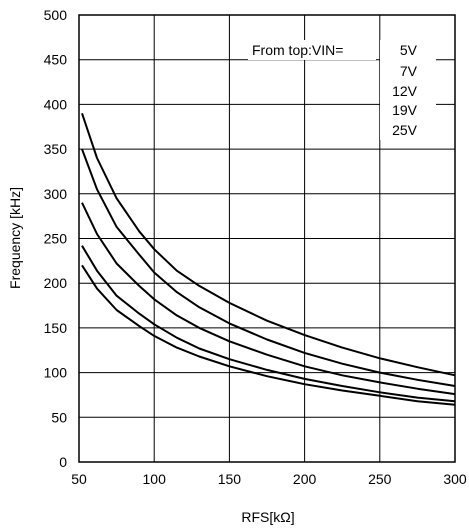 This screenshot has height=529, width=469. What do you see at coordinates (305, 479) in the screenshot?
I see `x-tick-label: 200` at bounding box center [305, 479].